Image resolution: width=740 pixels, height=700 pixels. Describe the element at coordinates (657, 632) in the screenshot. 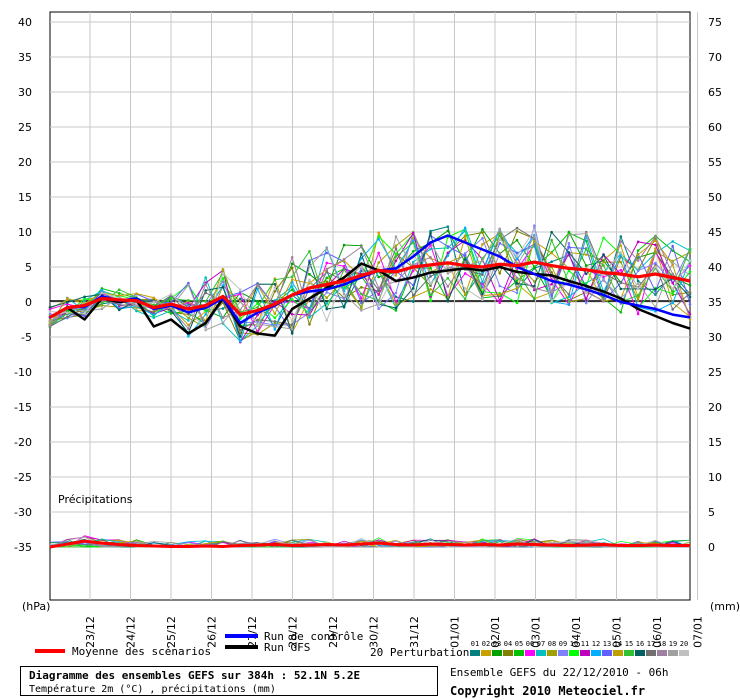

I see `x-tick-label: 06/01` at that location.